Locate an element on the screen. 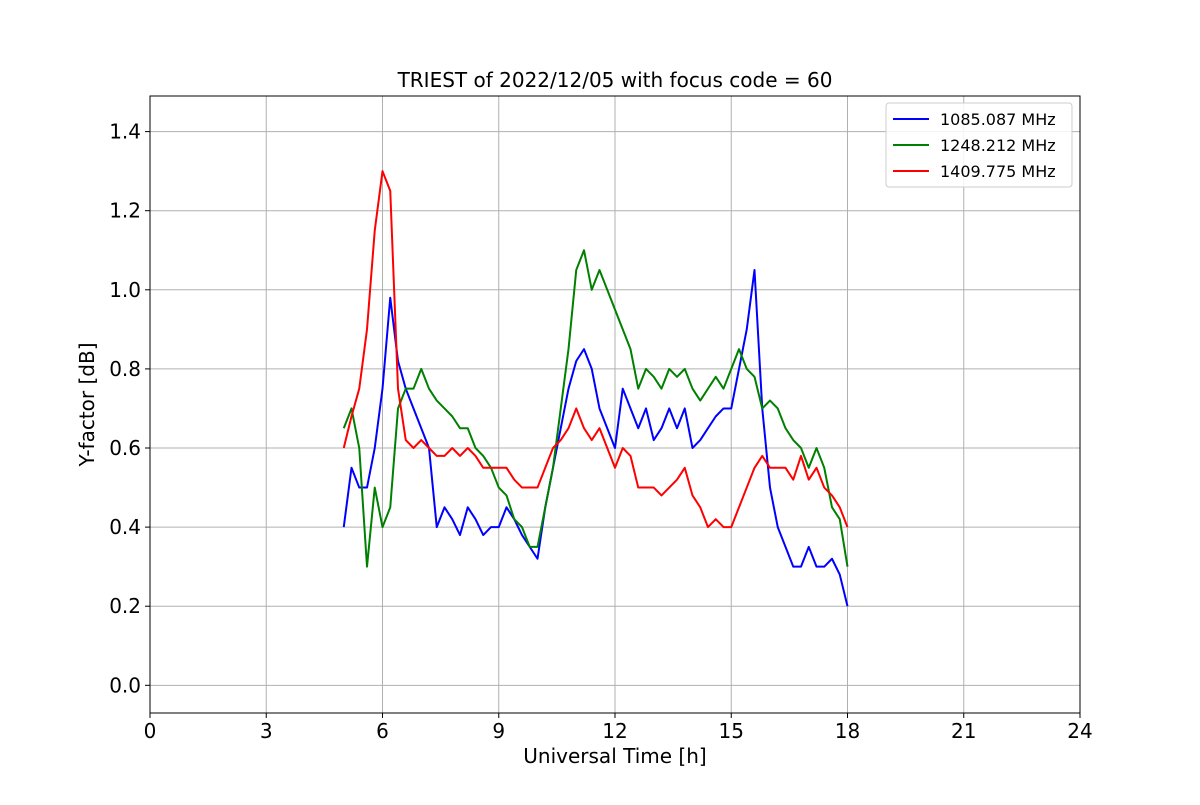 This screenshot has width=1200, height=805. y-tick-label: 1.4 is located at coordinates (125, 132).